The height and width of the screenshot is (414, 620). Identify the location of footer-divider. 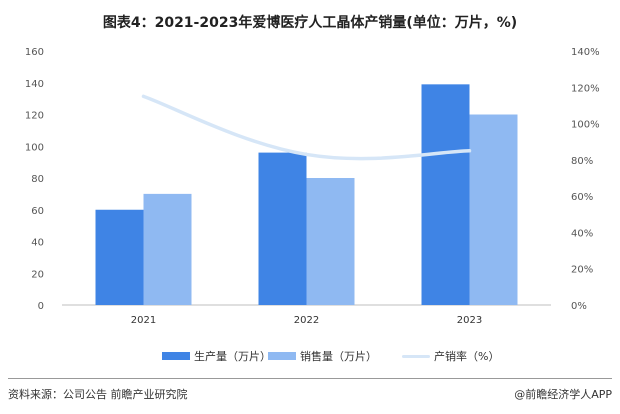
(310, 378).